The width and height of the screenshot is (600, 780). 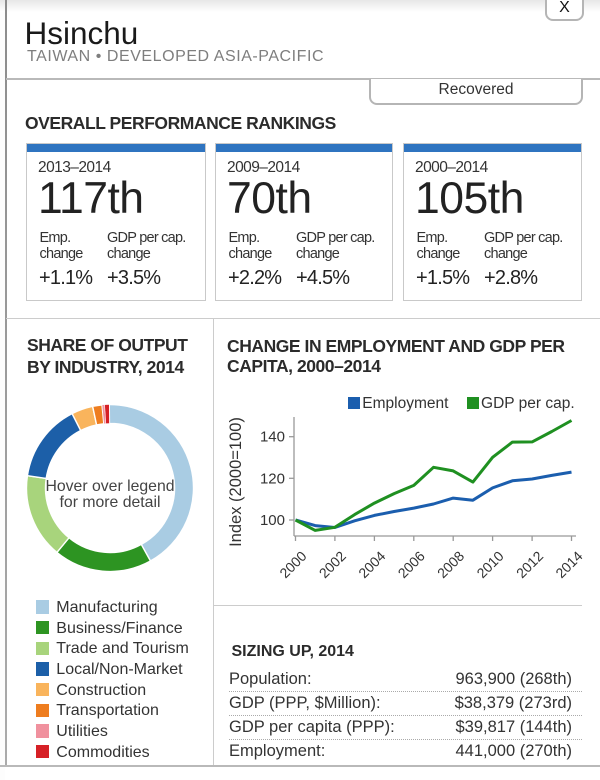 I want to click on svg-text: 2012, so click(x=529, y=564).